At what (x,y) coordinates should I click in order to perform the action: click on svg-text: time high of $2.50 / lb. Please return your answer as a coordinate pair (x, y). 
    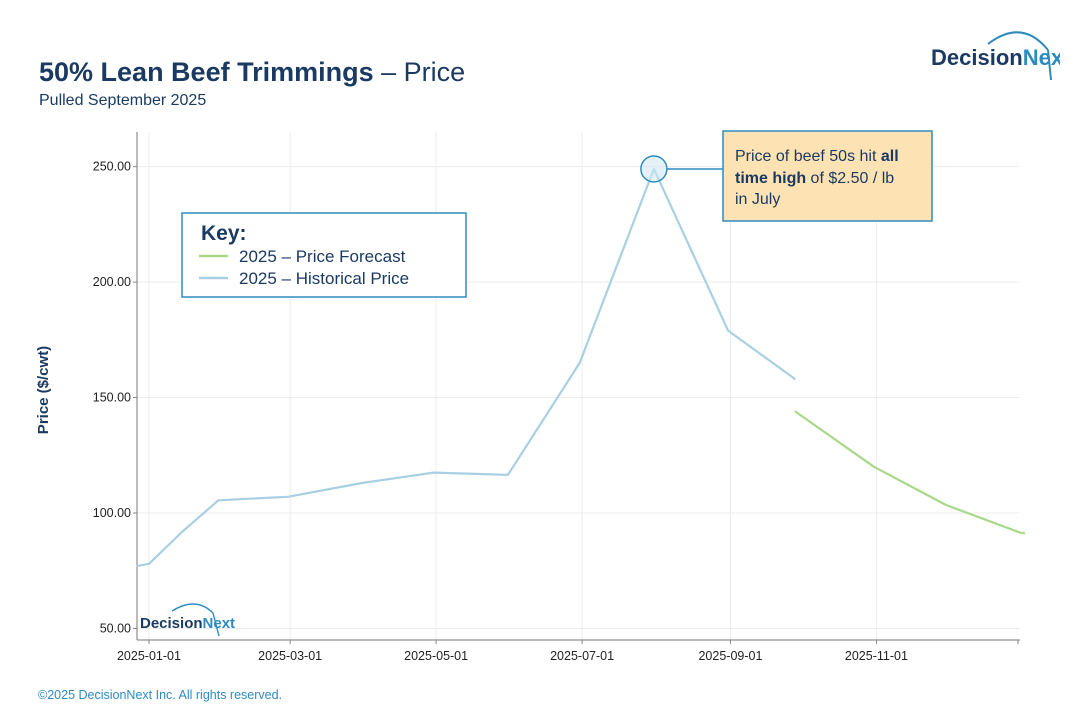
    Looking at the image, I should click on (814, 178).